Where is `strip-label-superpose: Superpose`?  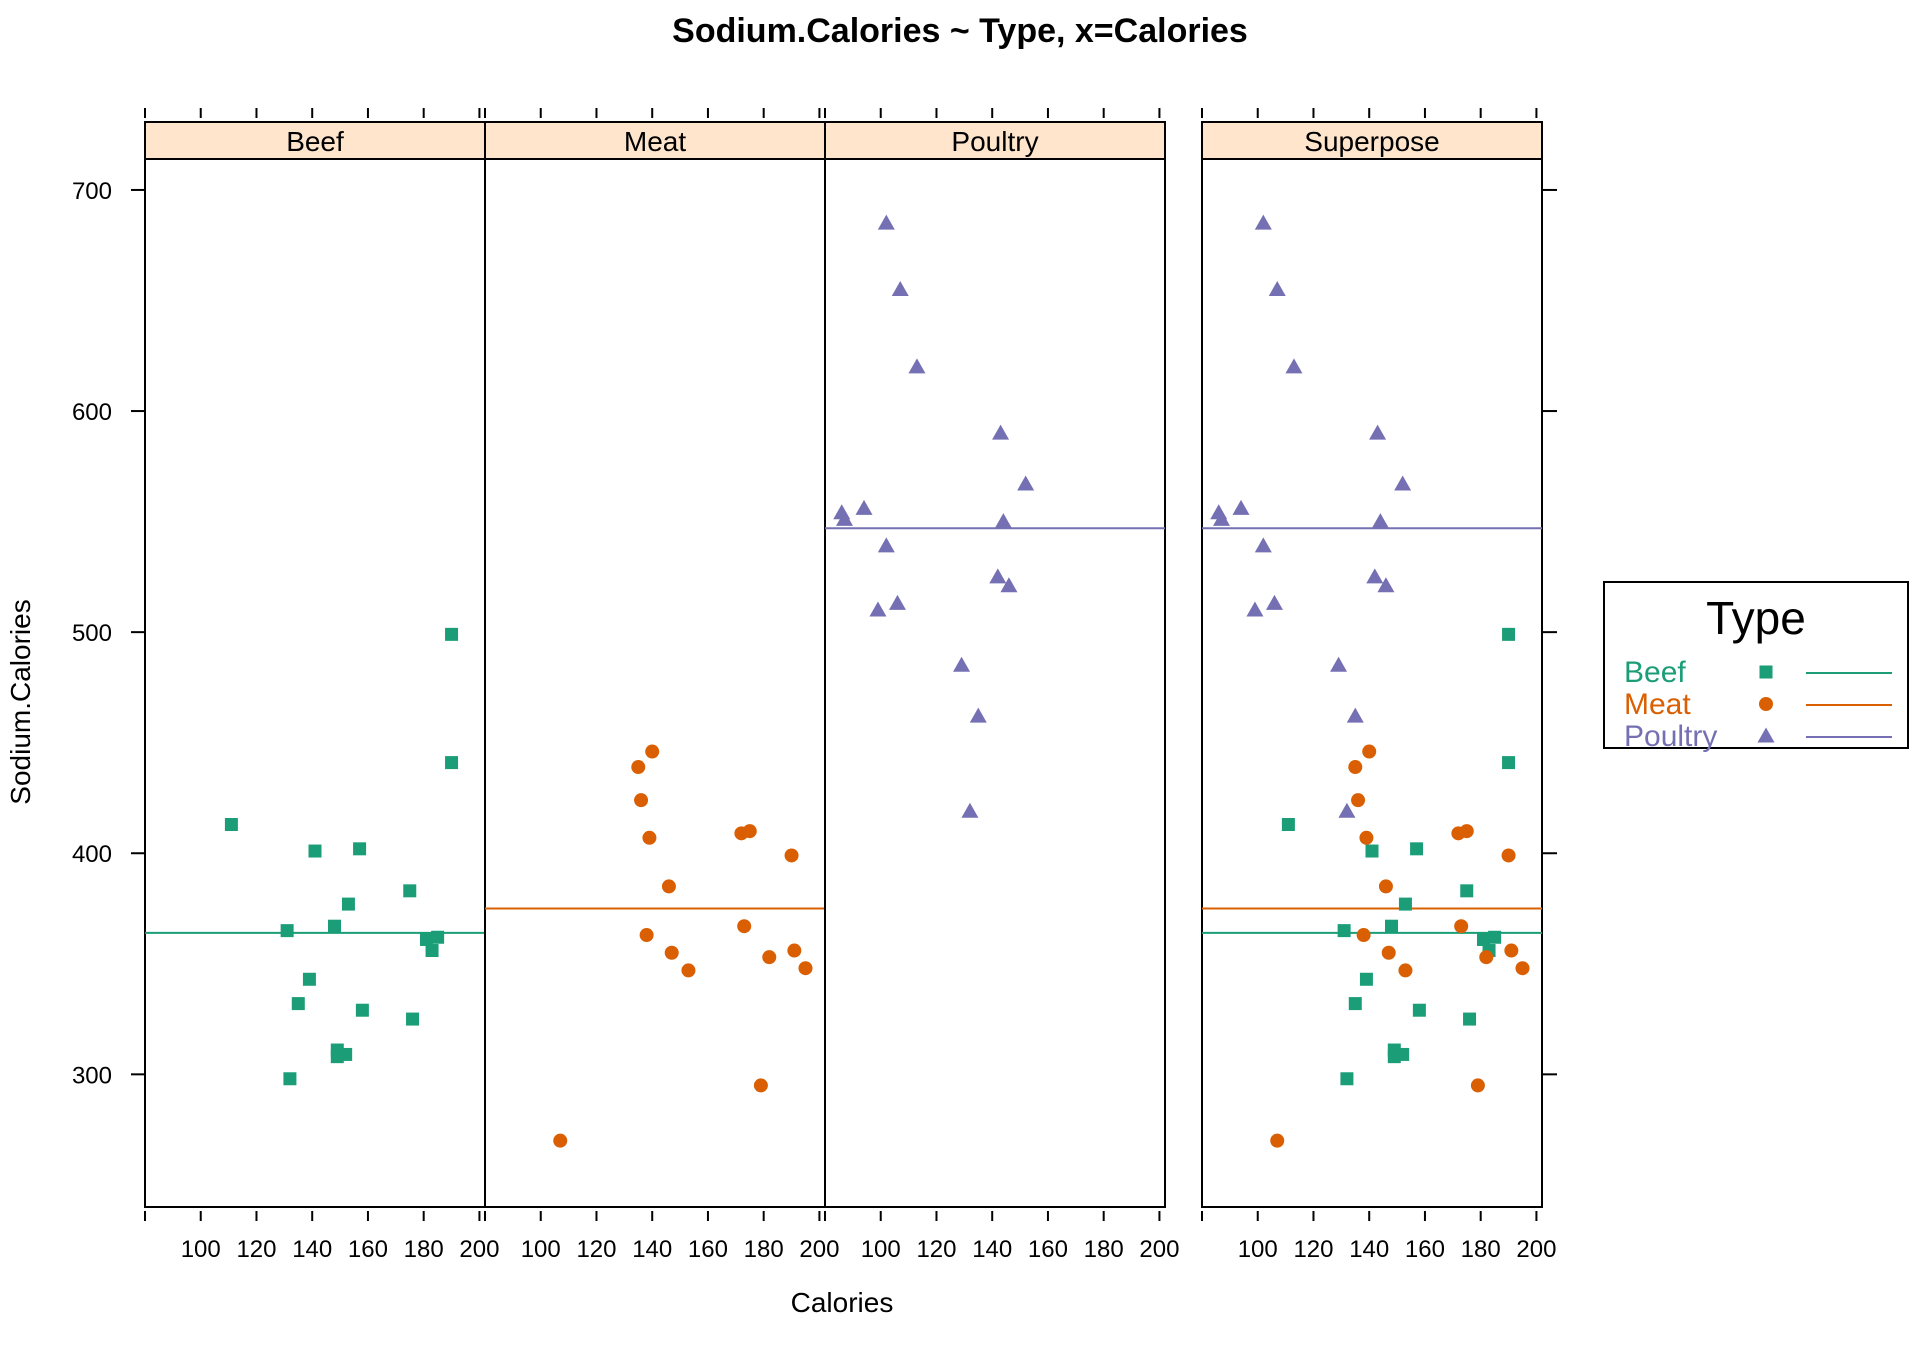
strip-label-superpose: Superpose is located at coordinates (1371, 141).